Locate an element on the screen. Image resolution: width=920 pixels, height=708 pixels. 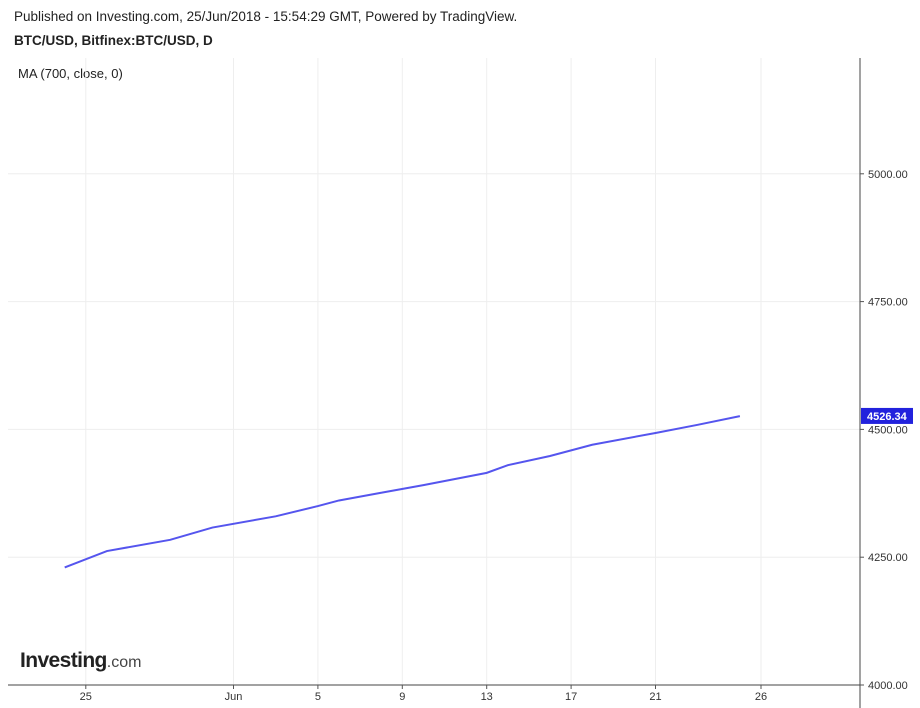
y-tick-label: 4000.00 is located at coordinates (888, 686).